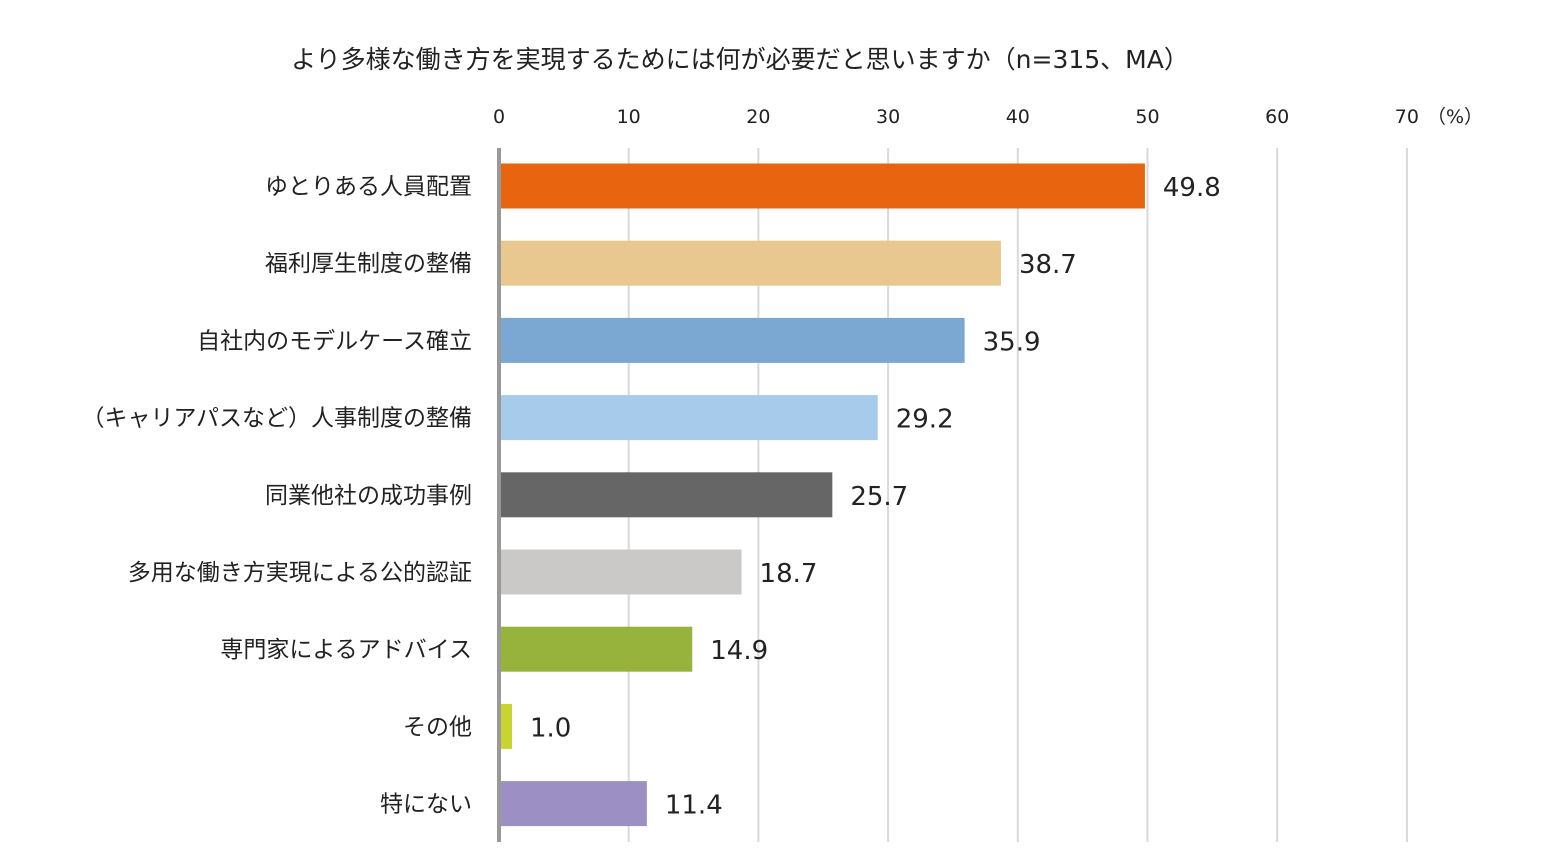  I want to click on data-label: 35.9, so click(1012, 342).